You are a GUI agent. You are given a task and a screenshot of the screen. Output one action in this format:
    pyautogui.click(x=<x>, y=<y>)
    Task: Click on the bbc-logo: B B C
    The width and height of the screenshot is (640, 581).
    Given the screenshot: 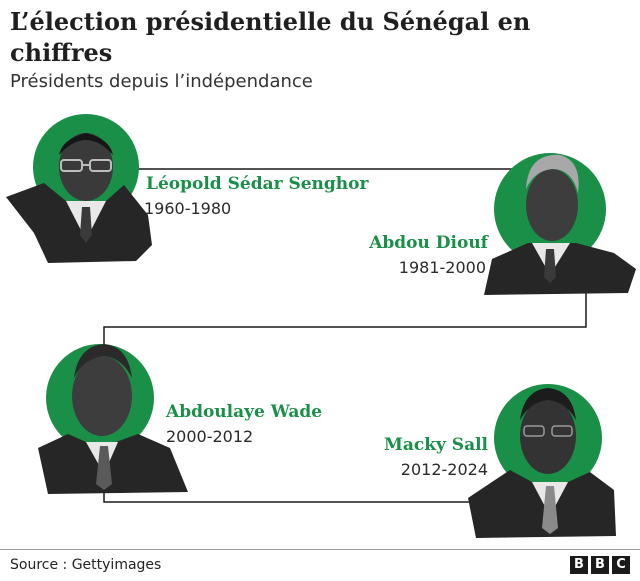 What is the action you would take?
    pyautogui.click(x=600, y=565)
    